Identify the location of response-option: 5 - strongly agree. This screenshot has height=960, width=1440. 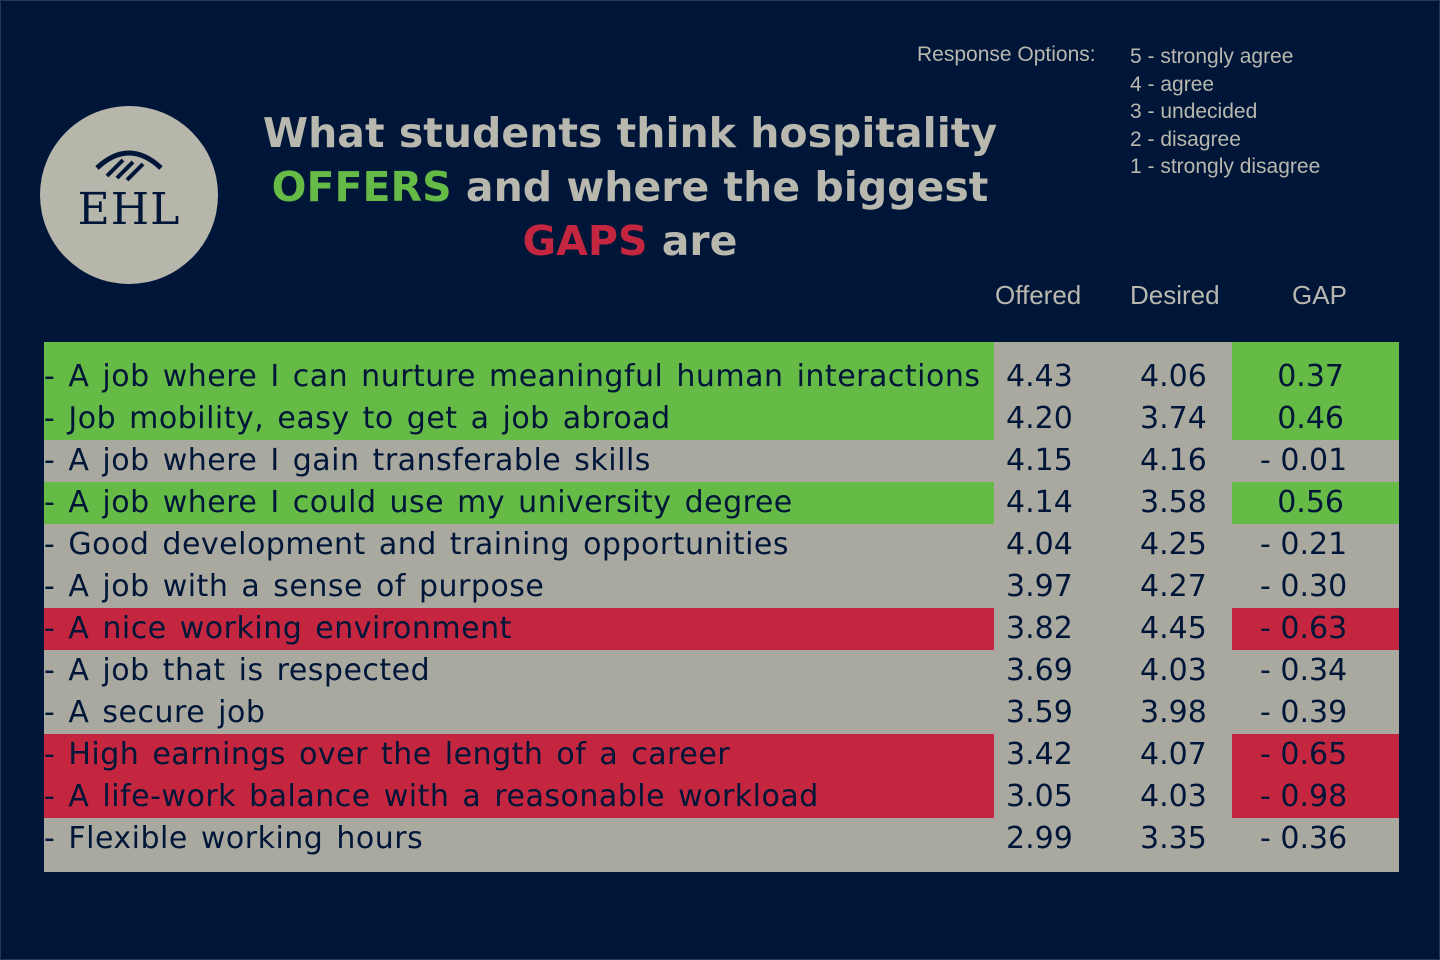
(1212, 56).